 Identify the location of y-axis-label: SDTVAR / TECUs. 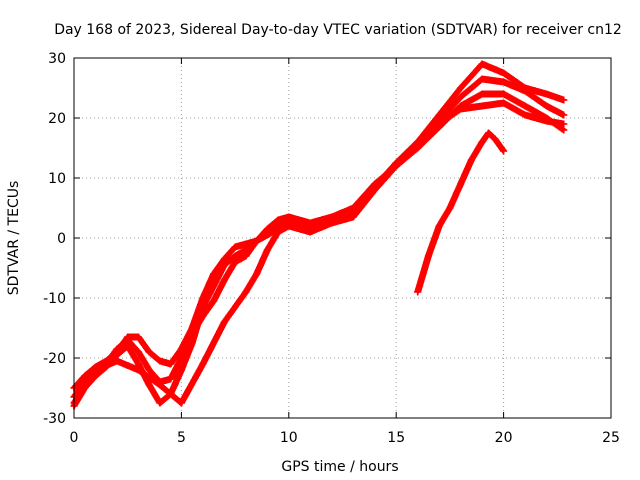
(14, 238).